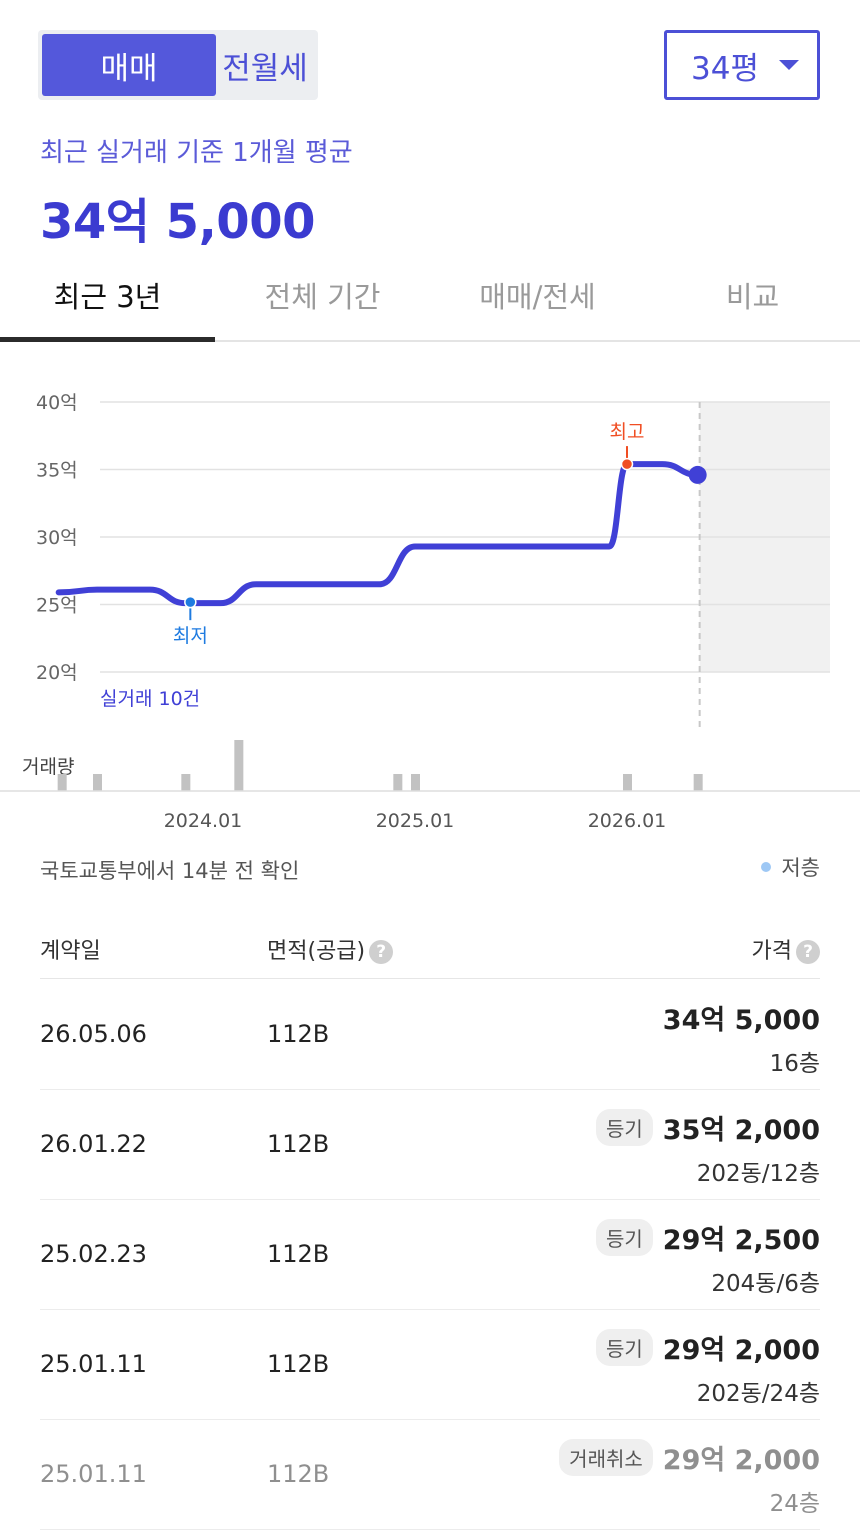  I want to click on transaction-price: 34억 5,000, so click(741, 1020).